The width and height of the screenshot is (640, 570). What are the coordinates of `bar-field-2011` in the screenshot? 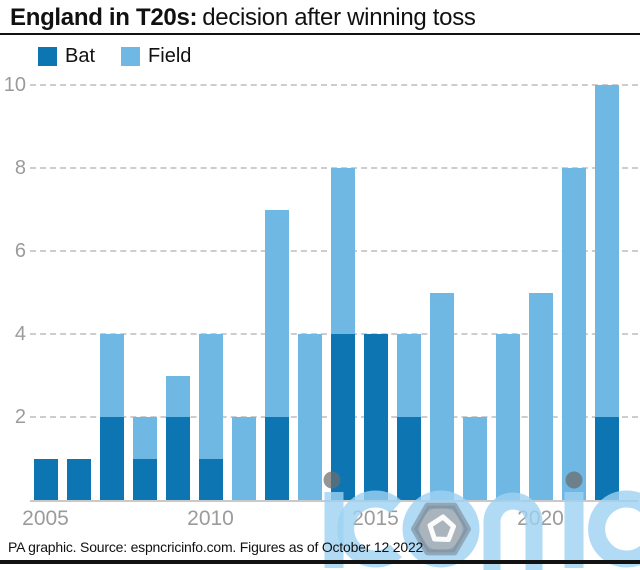 It's located at (243, 458).